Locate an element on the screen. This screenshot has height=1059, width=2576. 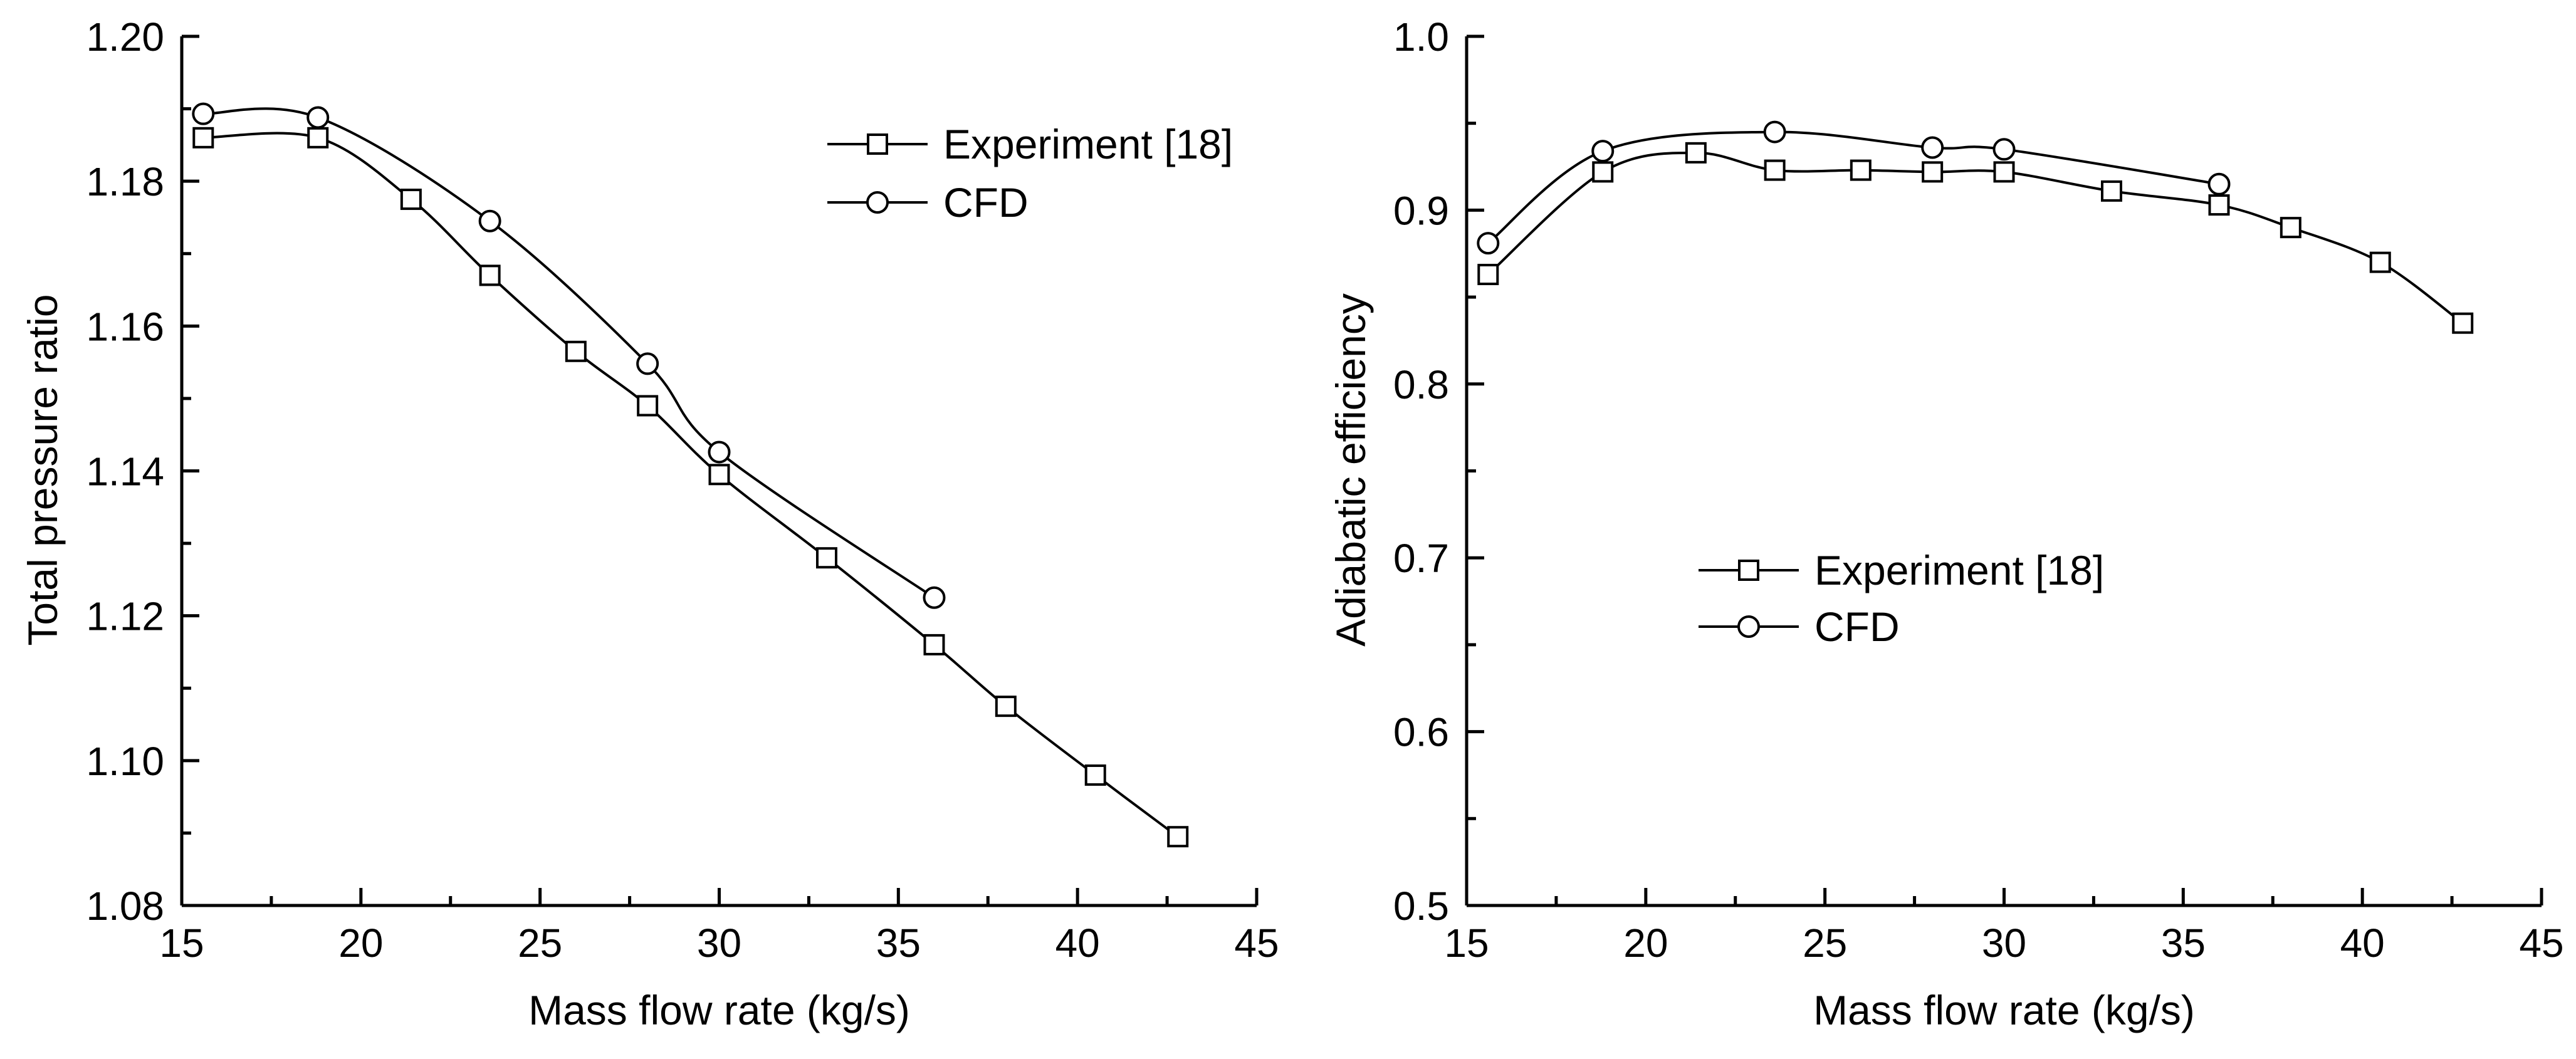
y-axis-label: Adiabatic efficiency is located at coordinates (1350, 470).